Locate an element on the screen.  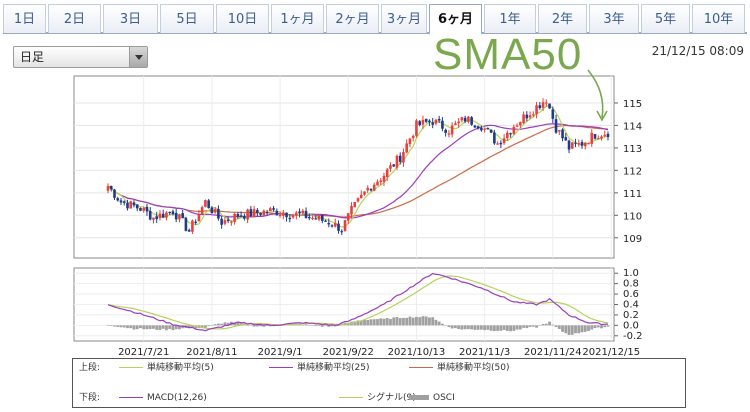
price-tick-label: 113 is located at coordinates (632, 149).